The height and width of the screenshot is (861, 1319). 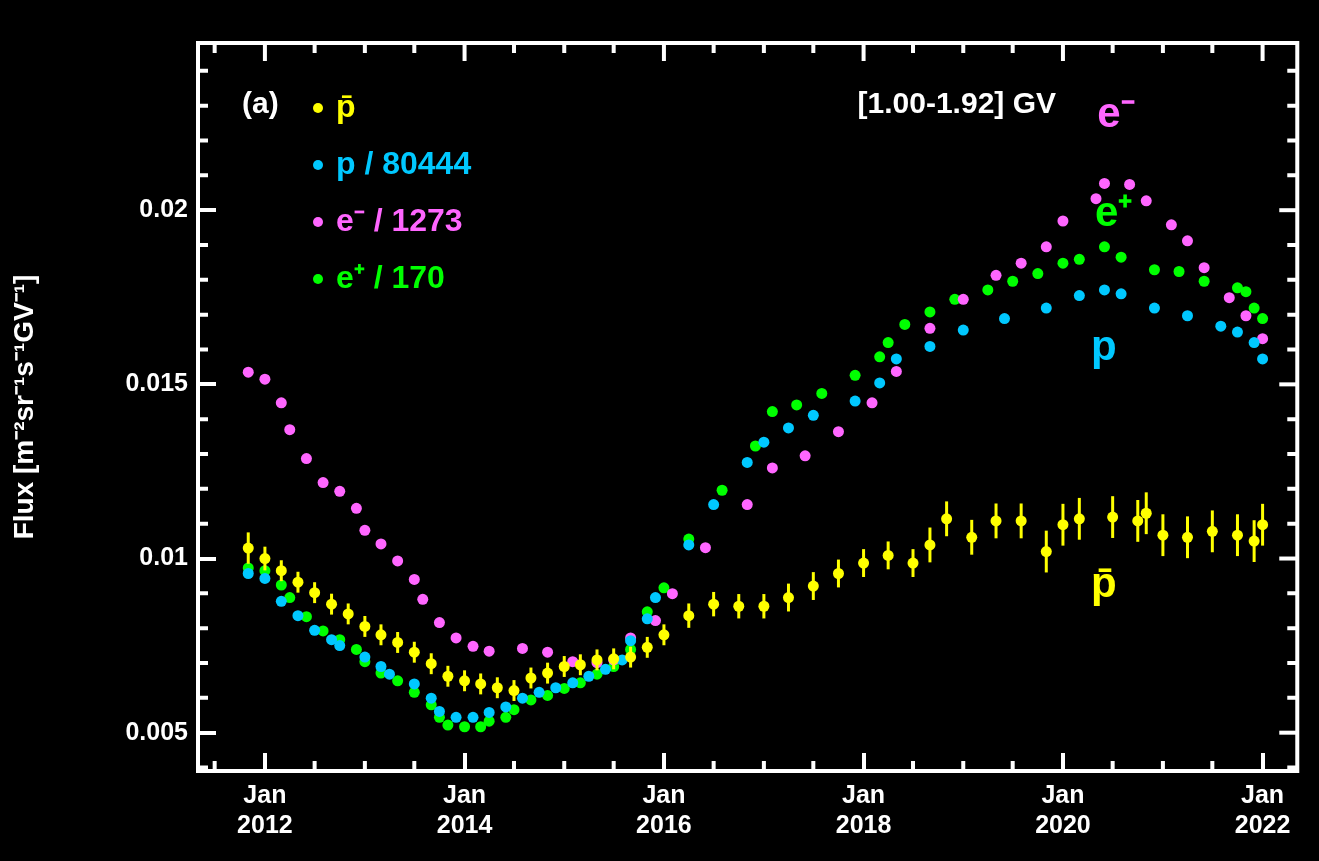 What do you see at coordinates (164, 556) in the screenshot?
I see `y-tick-label: 0.01` at bounding box center [164, 556].